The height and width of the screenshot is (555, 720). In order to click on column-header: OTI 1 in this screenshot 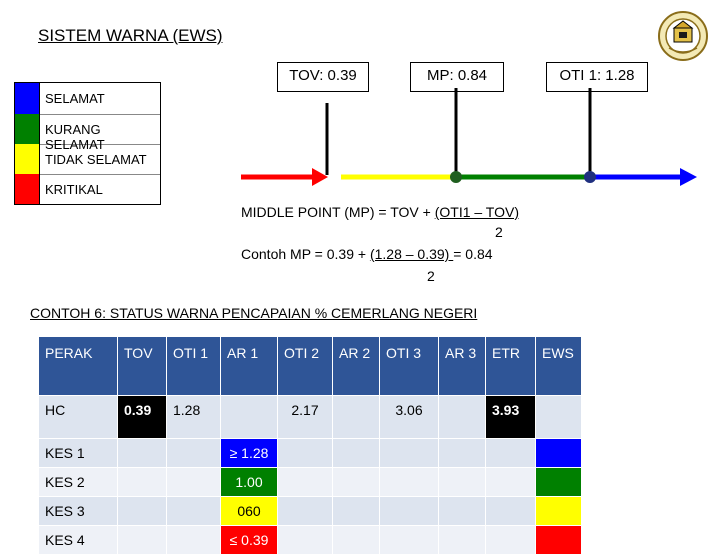, I will do `click(193, 366)`.